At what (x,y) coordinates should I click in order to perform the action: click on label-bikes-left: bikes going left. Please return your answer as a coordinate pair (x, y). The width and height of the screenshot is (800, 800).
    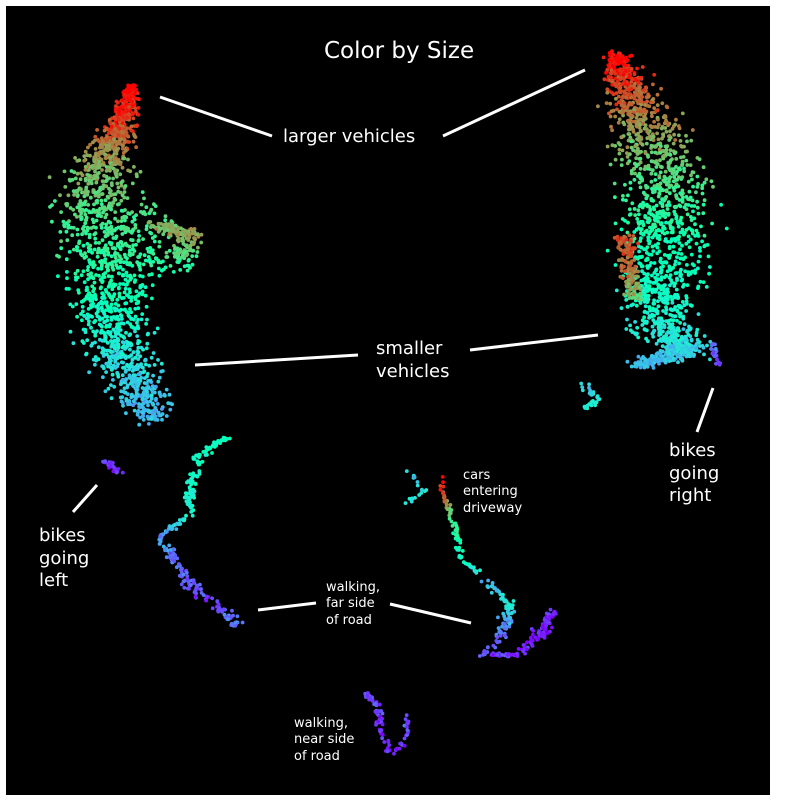
    Looking at the image, I should click on (64, 558).